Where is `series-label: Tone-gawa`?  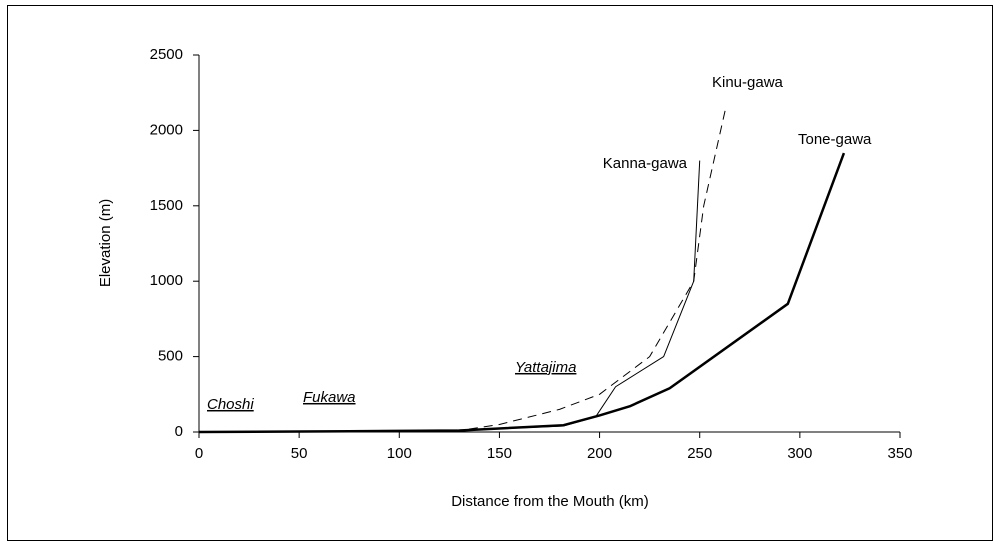 series-label: Tone-gawa is located at coordinates (835, 139).